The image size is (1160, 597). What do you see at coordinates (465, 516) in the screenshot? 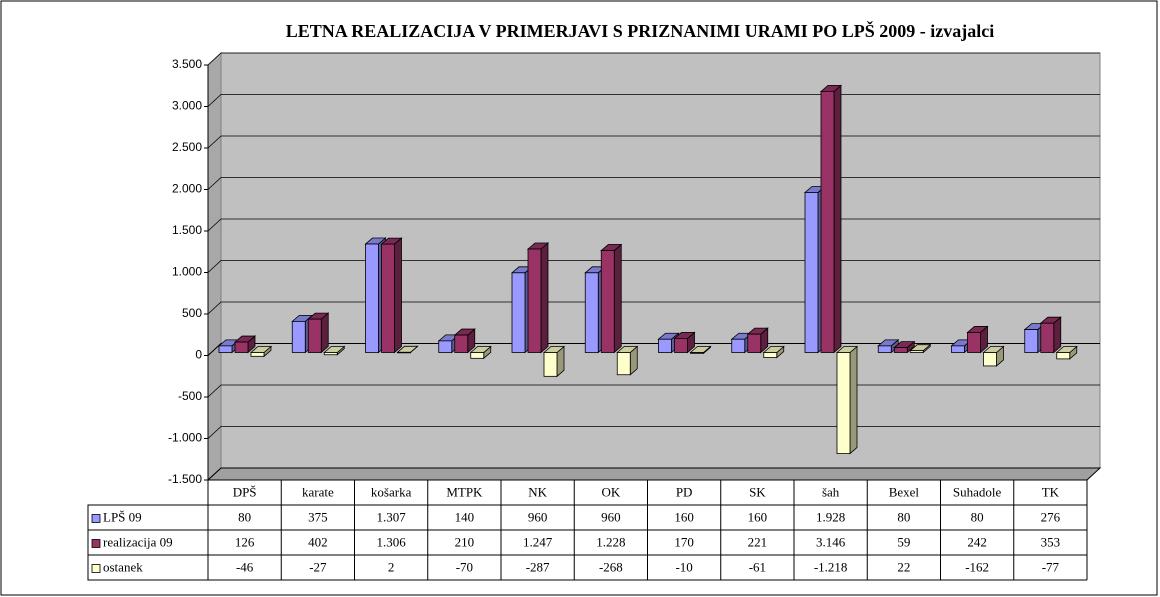
I see `table-value: 140` at bounding box center [465, 516].